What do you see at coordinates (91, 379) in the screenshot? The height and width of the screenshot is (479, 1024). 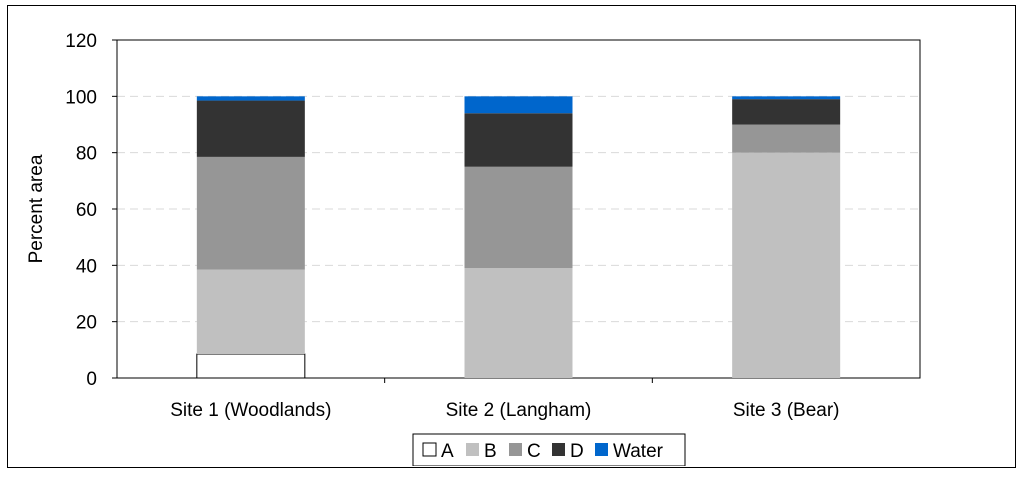 I see `y-tick-label: 0` at bounding box center [91, 379].